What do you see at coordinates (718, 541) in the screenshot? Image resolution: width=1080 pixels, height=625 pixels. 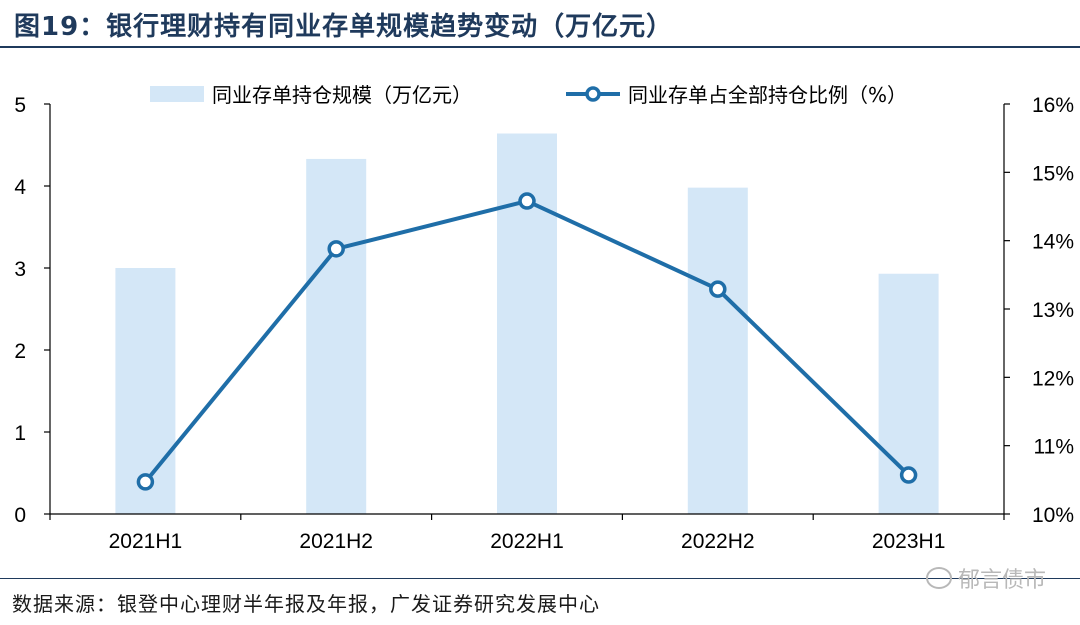 I see `x-tick-label: 2022H2` at bounding box center [718, 541].